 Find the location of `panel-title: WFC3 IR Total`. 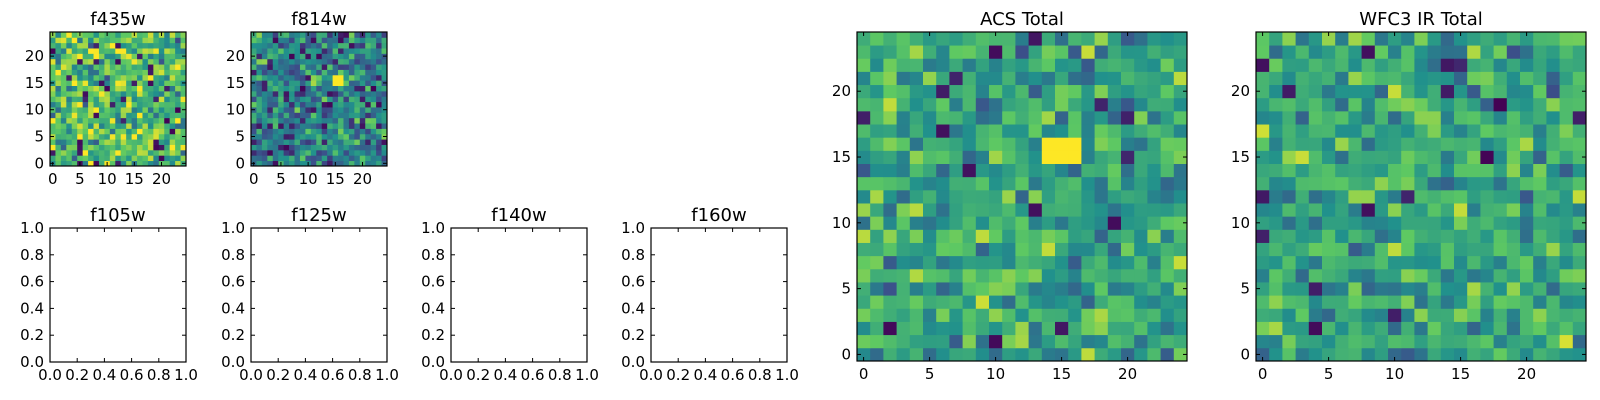

panel-title: WFC3 IR Total is located at coordinates (1420, 19).